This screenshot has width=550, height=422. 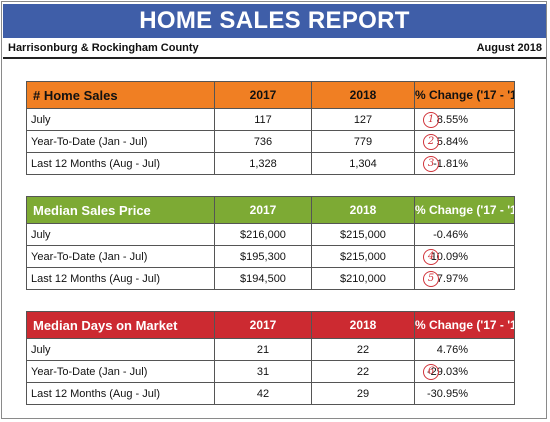 What do you see at coordinates (452, 278) in the screenshot?
I see `percent-change-text: 7.97%` at bounding box center [452, 278].